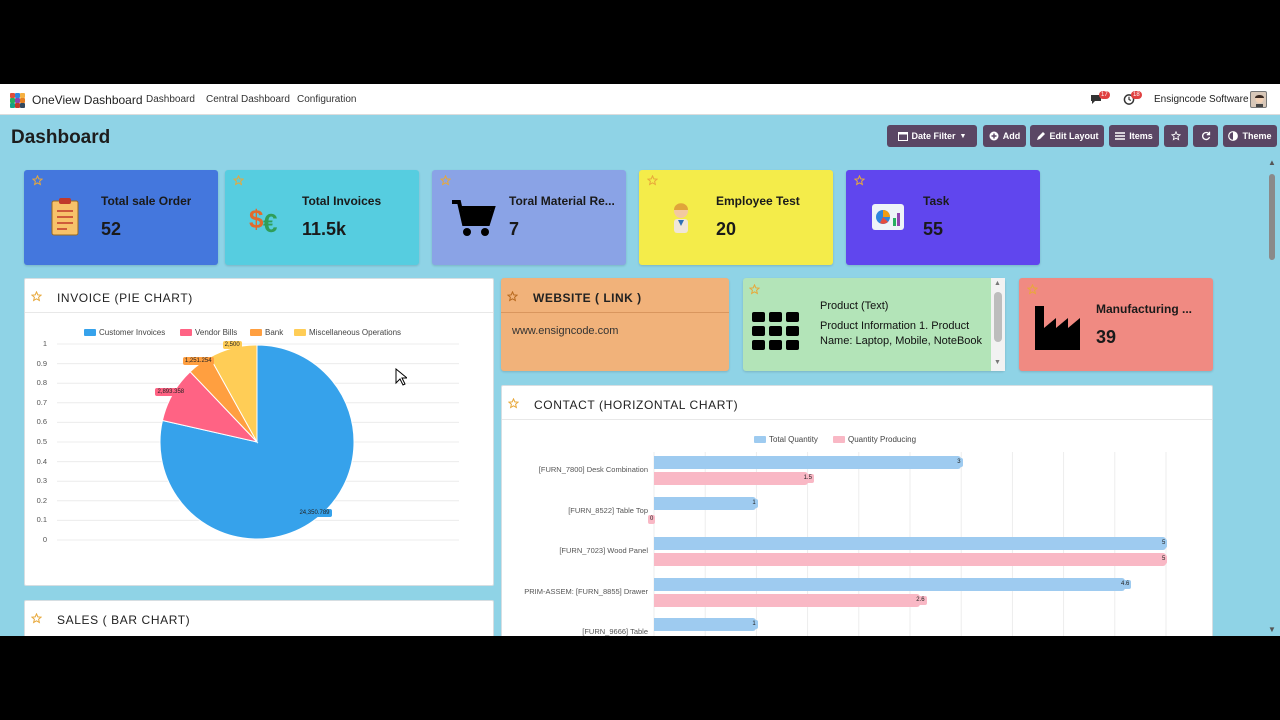 The height and width of the screenshot is (720, 1280). Describe the element at coordinates (17, 100) in the screenshot. I see `apps-menu-icon` at that location.